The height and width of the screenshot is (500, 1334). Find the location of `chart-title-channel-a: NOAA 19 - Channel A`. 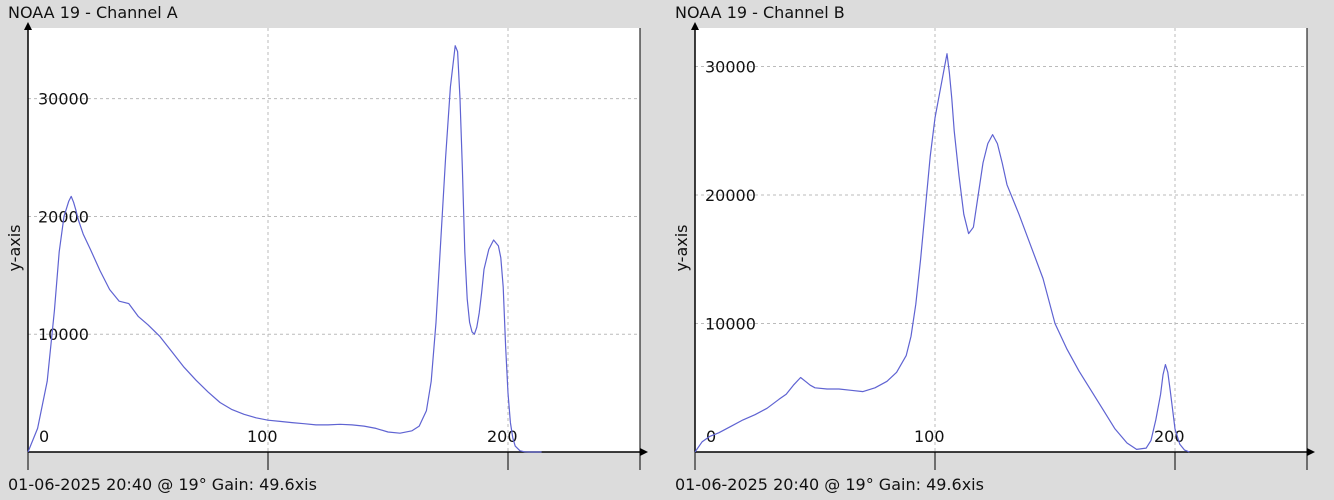

chart-title-channel-a: NOAA 19 - Channel A is located at coordinates (93, 12).